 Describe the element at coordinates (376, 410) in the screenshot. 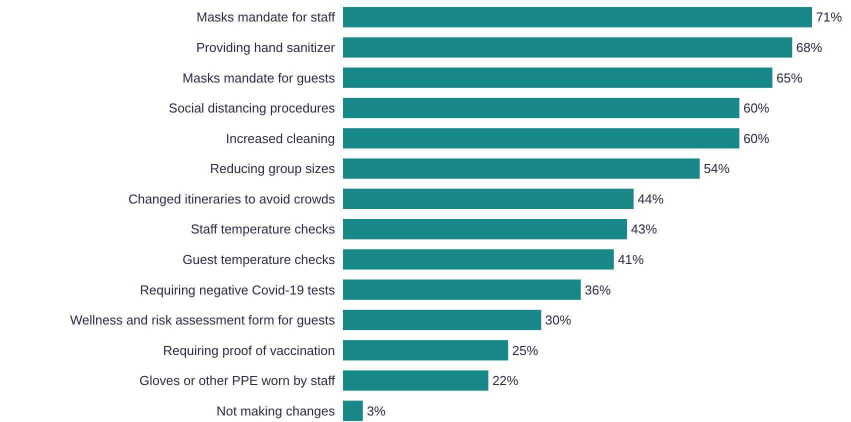

I see `data-label: 3%` at that location.